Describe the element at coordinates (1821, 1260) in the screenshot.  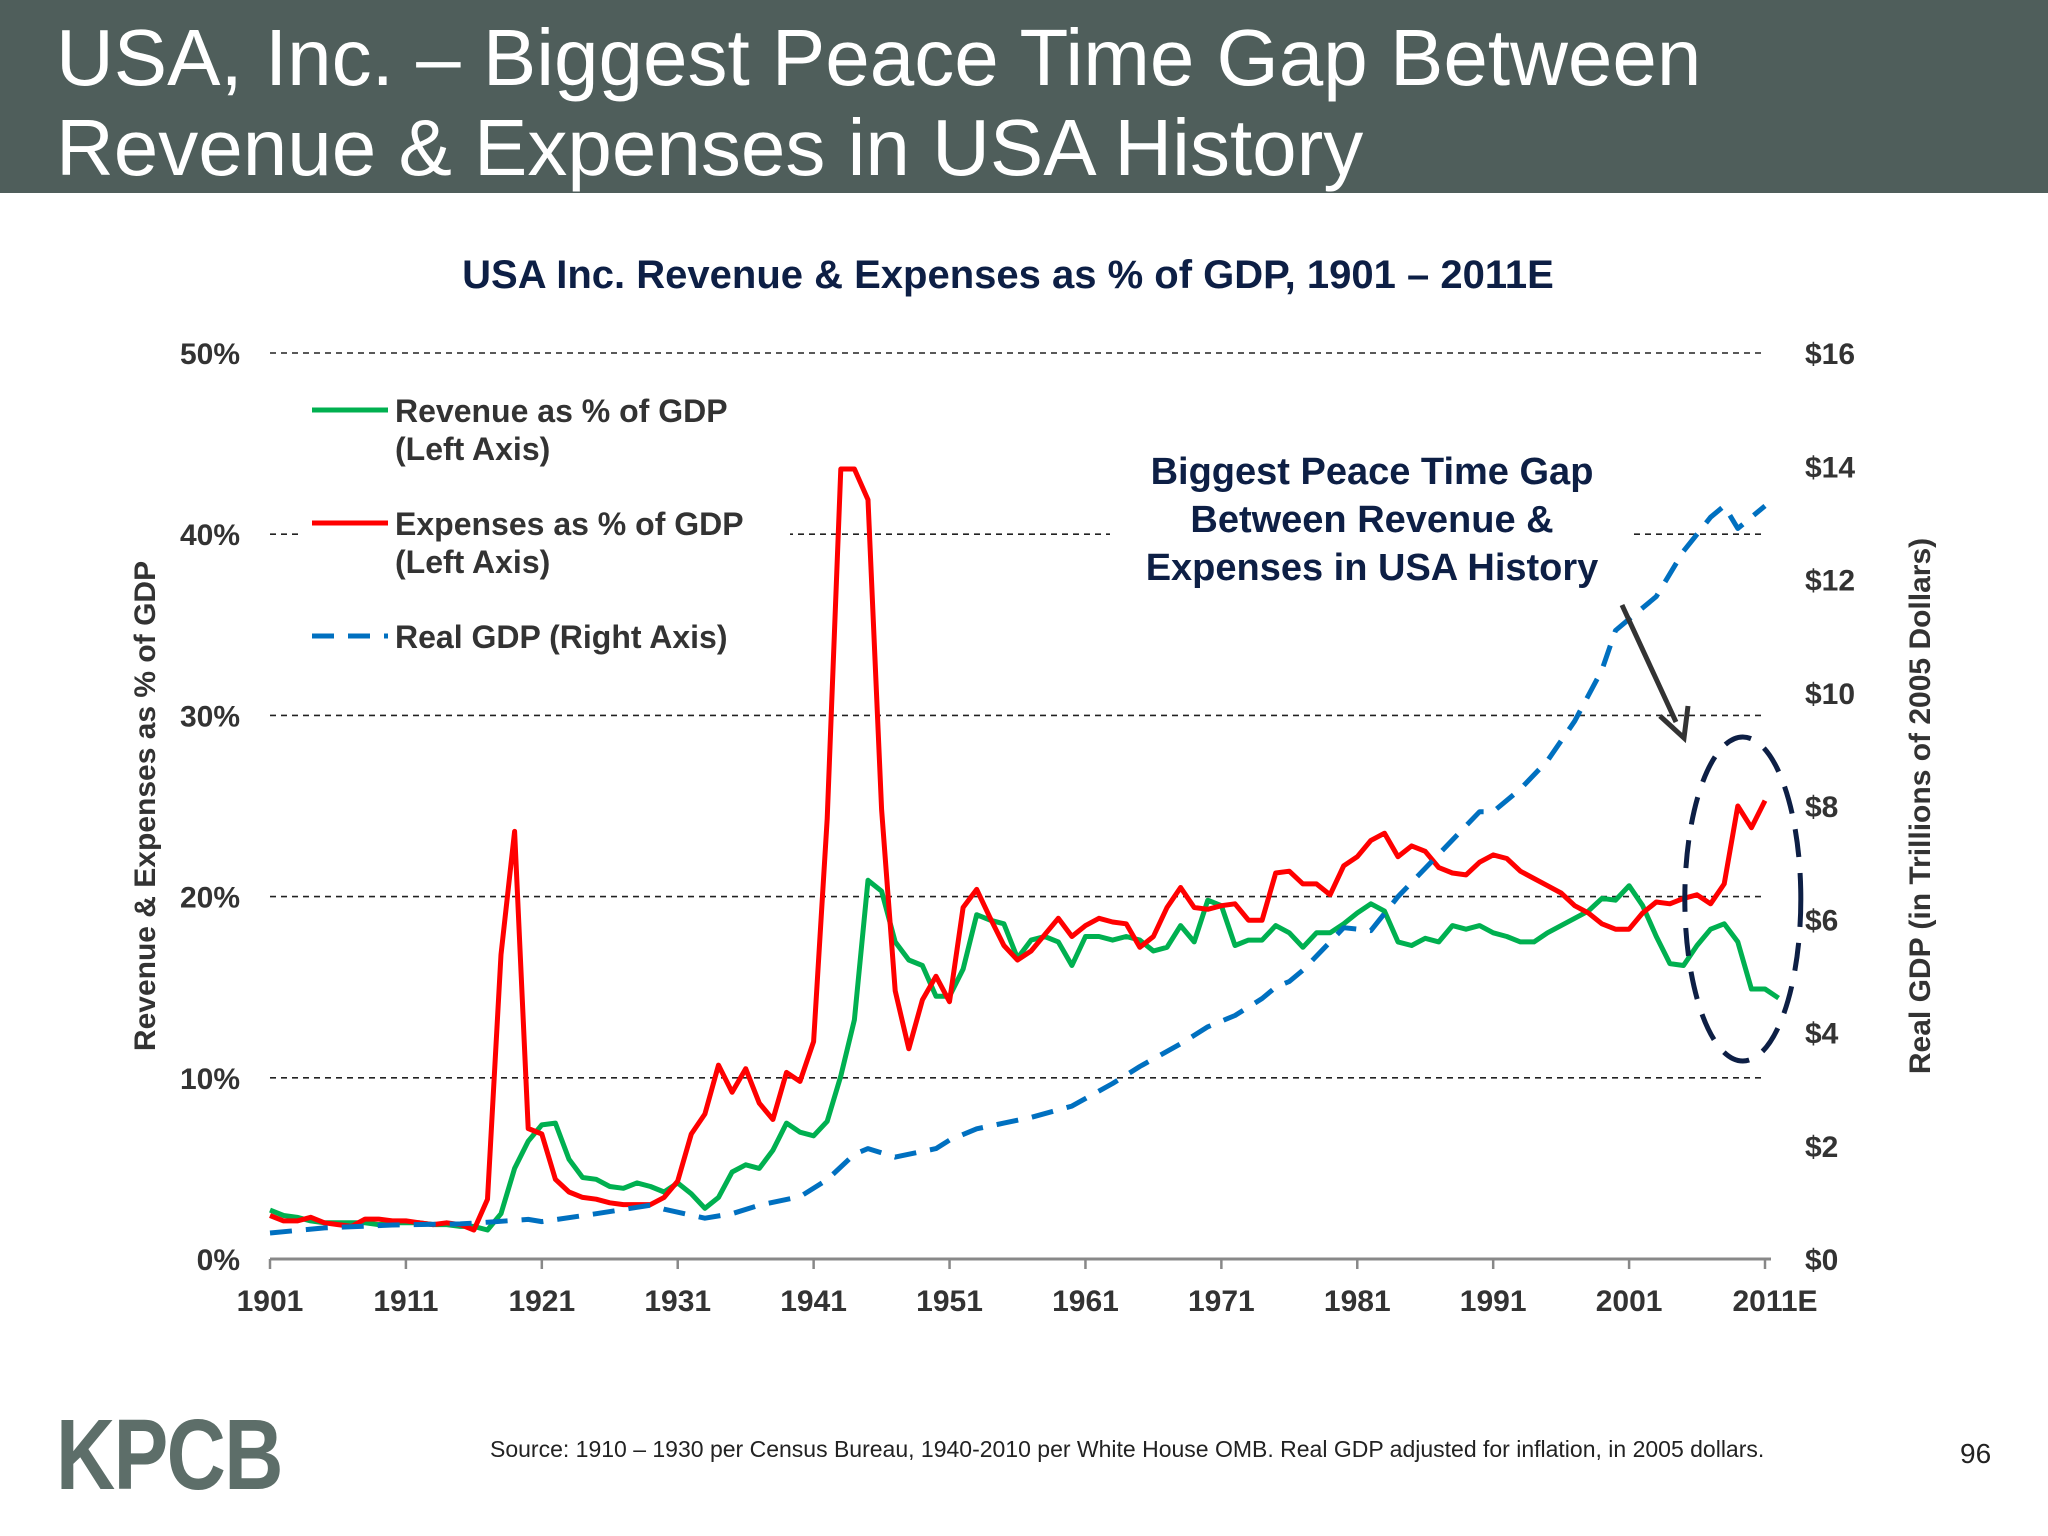
I see `y2-tick-label: $0` at that location.